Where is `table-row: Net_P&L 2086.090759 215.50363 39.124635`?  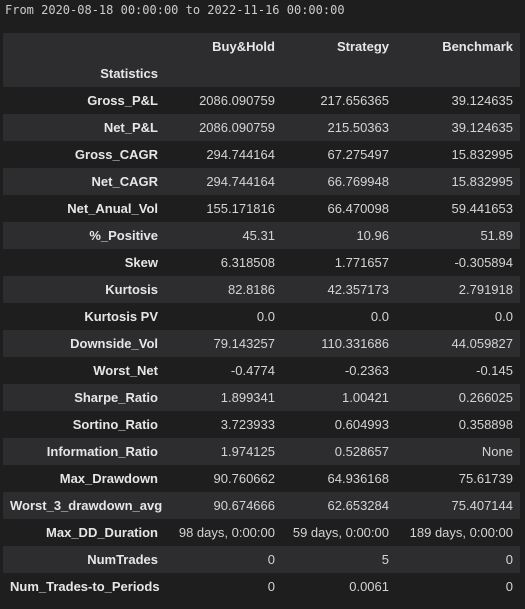 table-row: Net_P&L 2086.090759 215.50363 39.124635 is located at coordinates (261, 127).